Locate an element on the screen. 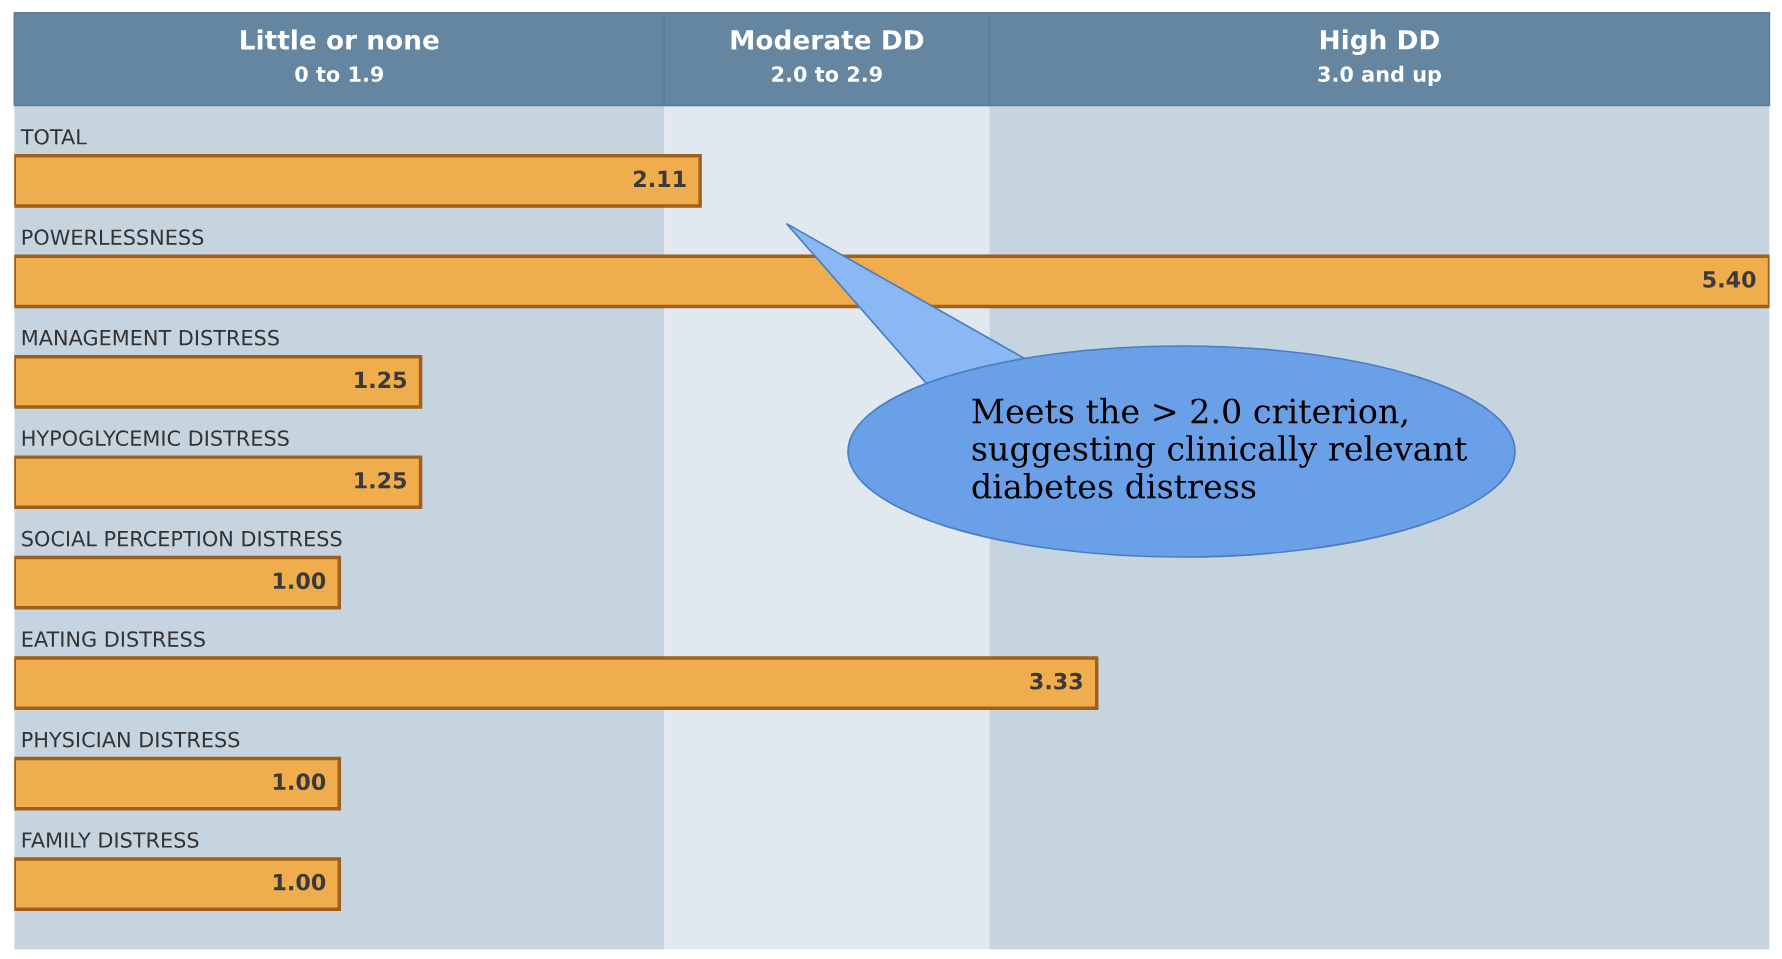 The image size is (1782, 959). y-tick-label: FAMILY DISTRESS is located at coordinates (110, 840).